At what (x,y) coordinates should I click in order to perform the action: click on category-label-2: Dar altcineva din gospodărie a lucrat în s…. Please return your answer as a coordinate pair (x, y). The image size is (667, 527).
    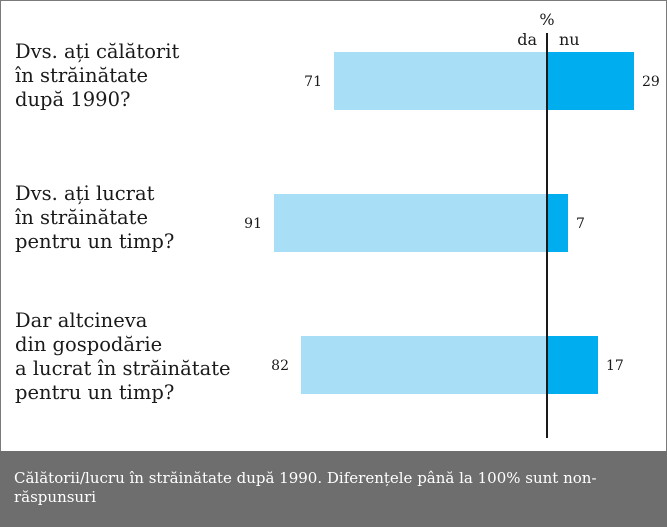
    Looking at the image, I should click on (123, 356).